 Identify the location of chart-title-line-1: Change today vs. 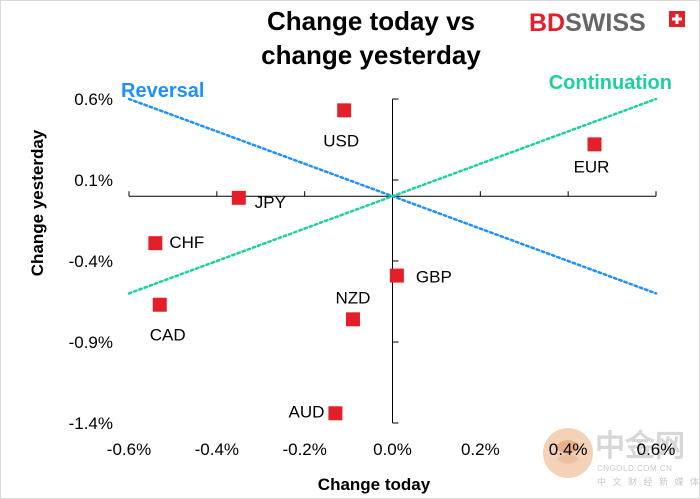
(371, 21).